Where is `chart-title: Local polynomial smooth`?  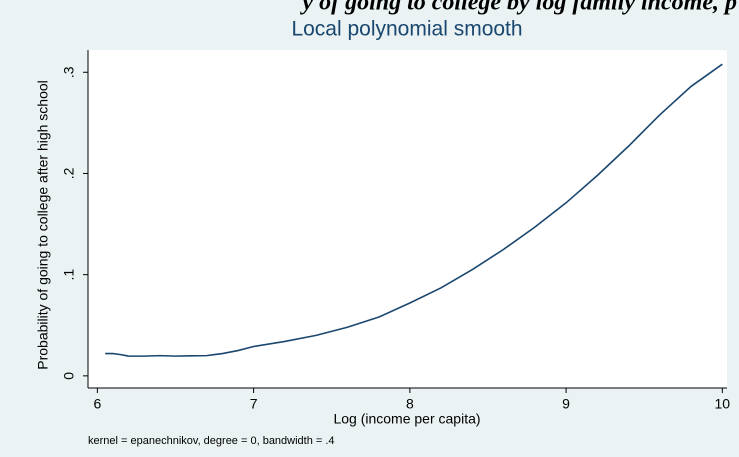
chart-title: Local polynomial smooth is located at coordinates (406, 29).